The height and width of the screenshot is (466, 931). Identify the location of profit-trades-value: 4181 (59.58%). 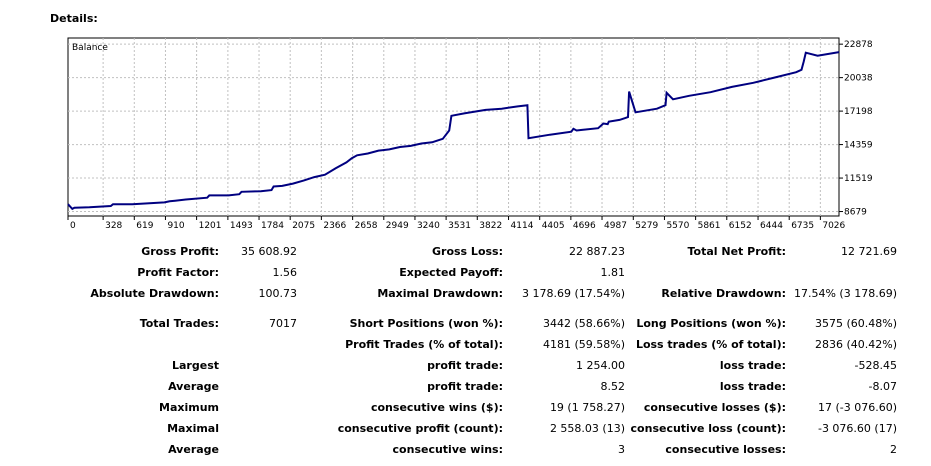
(583, 344).